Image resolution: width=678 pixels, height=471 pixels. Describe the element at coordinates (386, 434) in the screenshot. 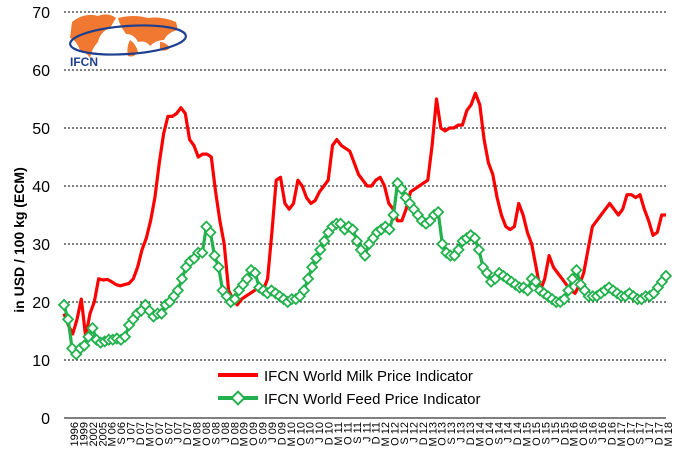

I see `x-tick-label: M 12` at that location.